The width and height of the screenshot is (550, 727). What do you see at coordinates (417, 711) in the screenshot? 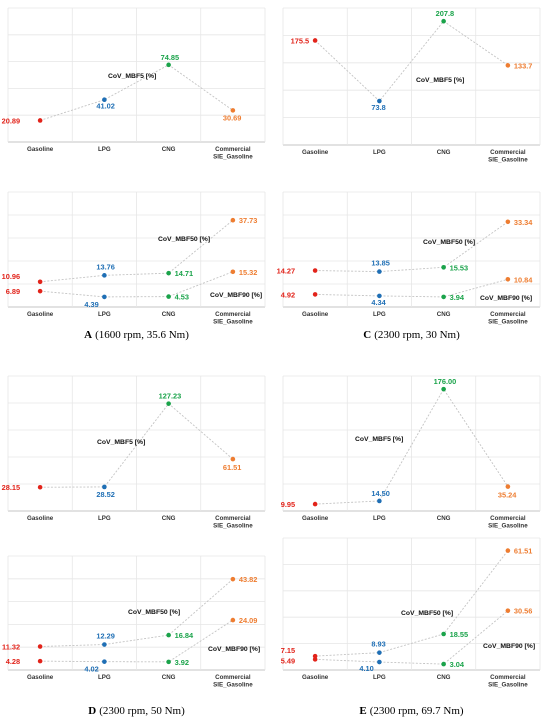
I see `panel-caption-text: (2300 rpm, 69.7 Nm)` at bounding box center [417, 711].